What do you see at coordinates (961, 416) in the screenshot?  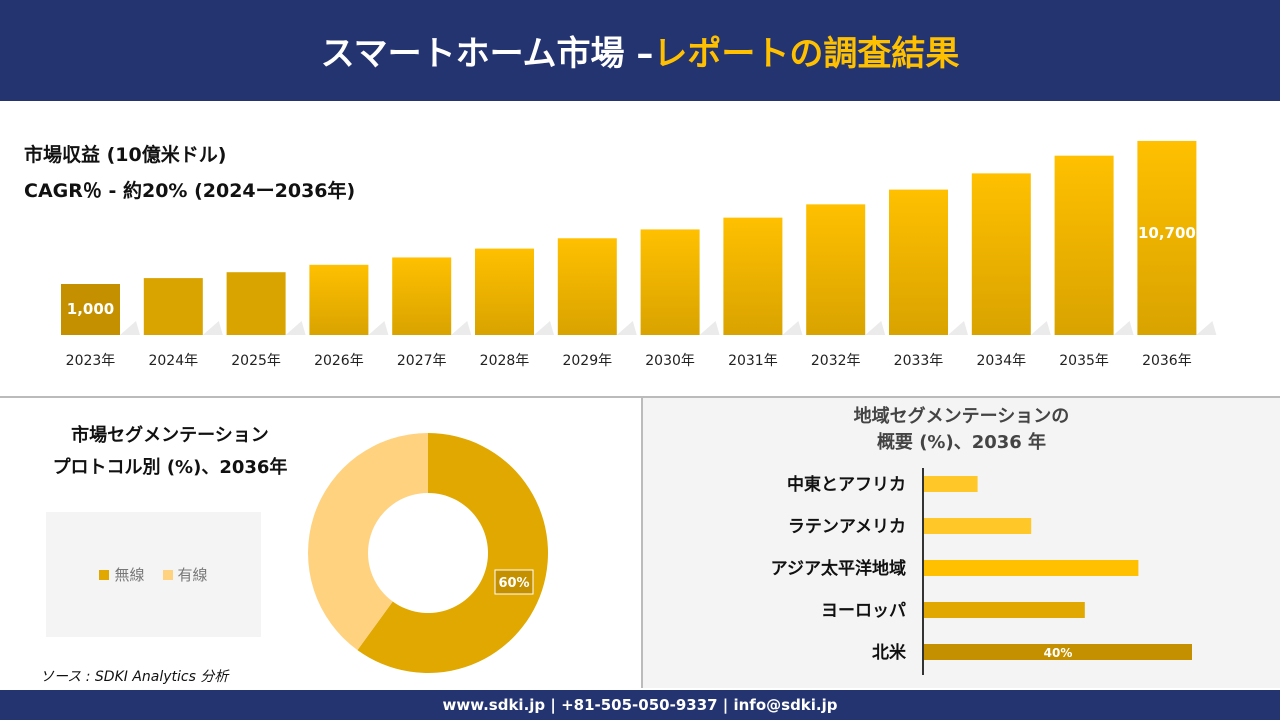 I see `regional-title-line1: 地域セグメンテーションの` at bounding box center [961, 416].